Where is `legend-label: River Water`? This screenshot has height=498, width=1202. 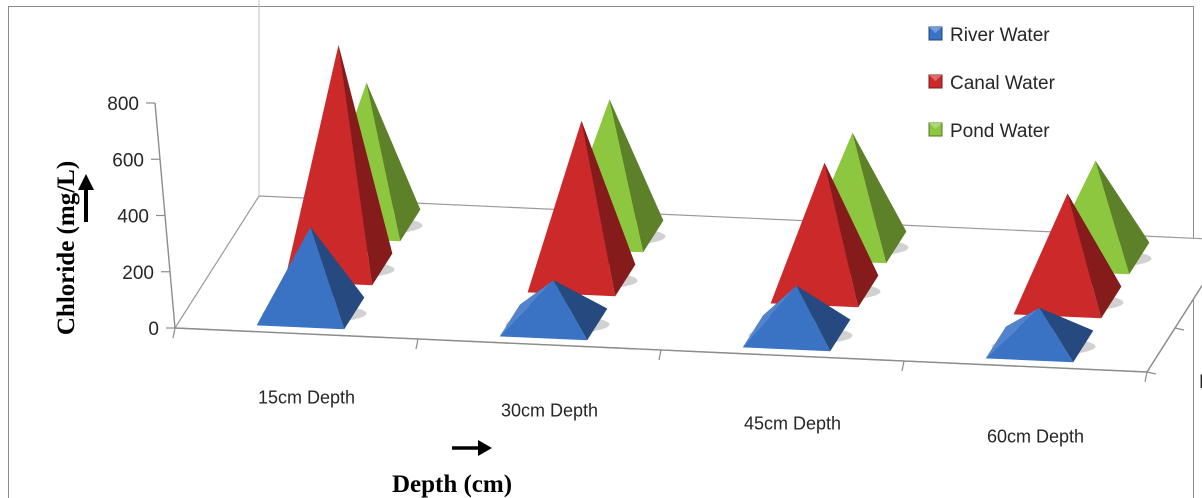
legend-label: River Water is located at coordinates (1000, 35).